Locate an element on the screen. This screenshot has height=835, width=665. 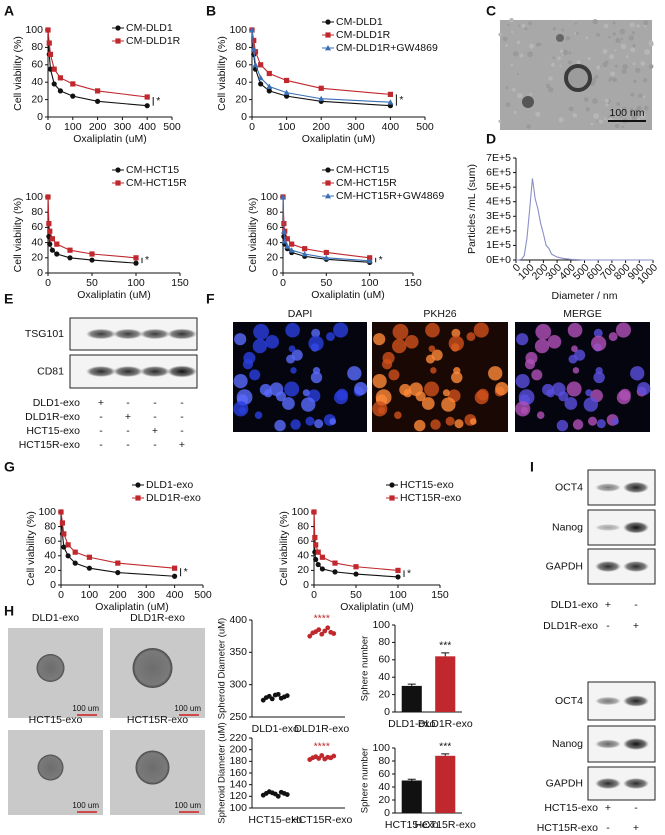
y-axis-label: Cell viability (%) is located at coordinates (222, 73).